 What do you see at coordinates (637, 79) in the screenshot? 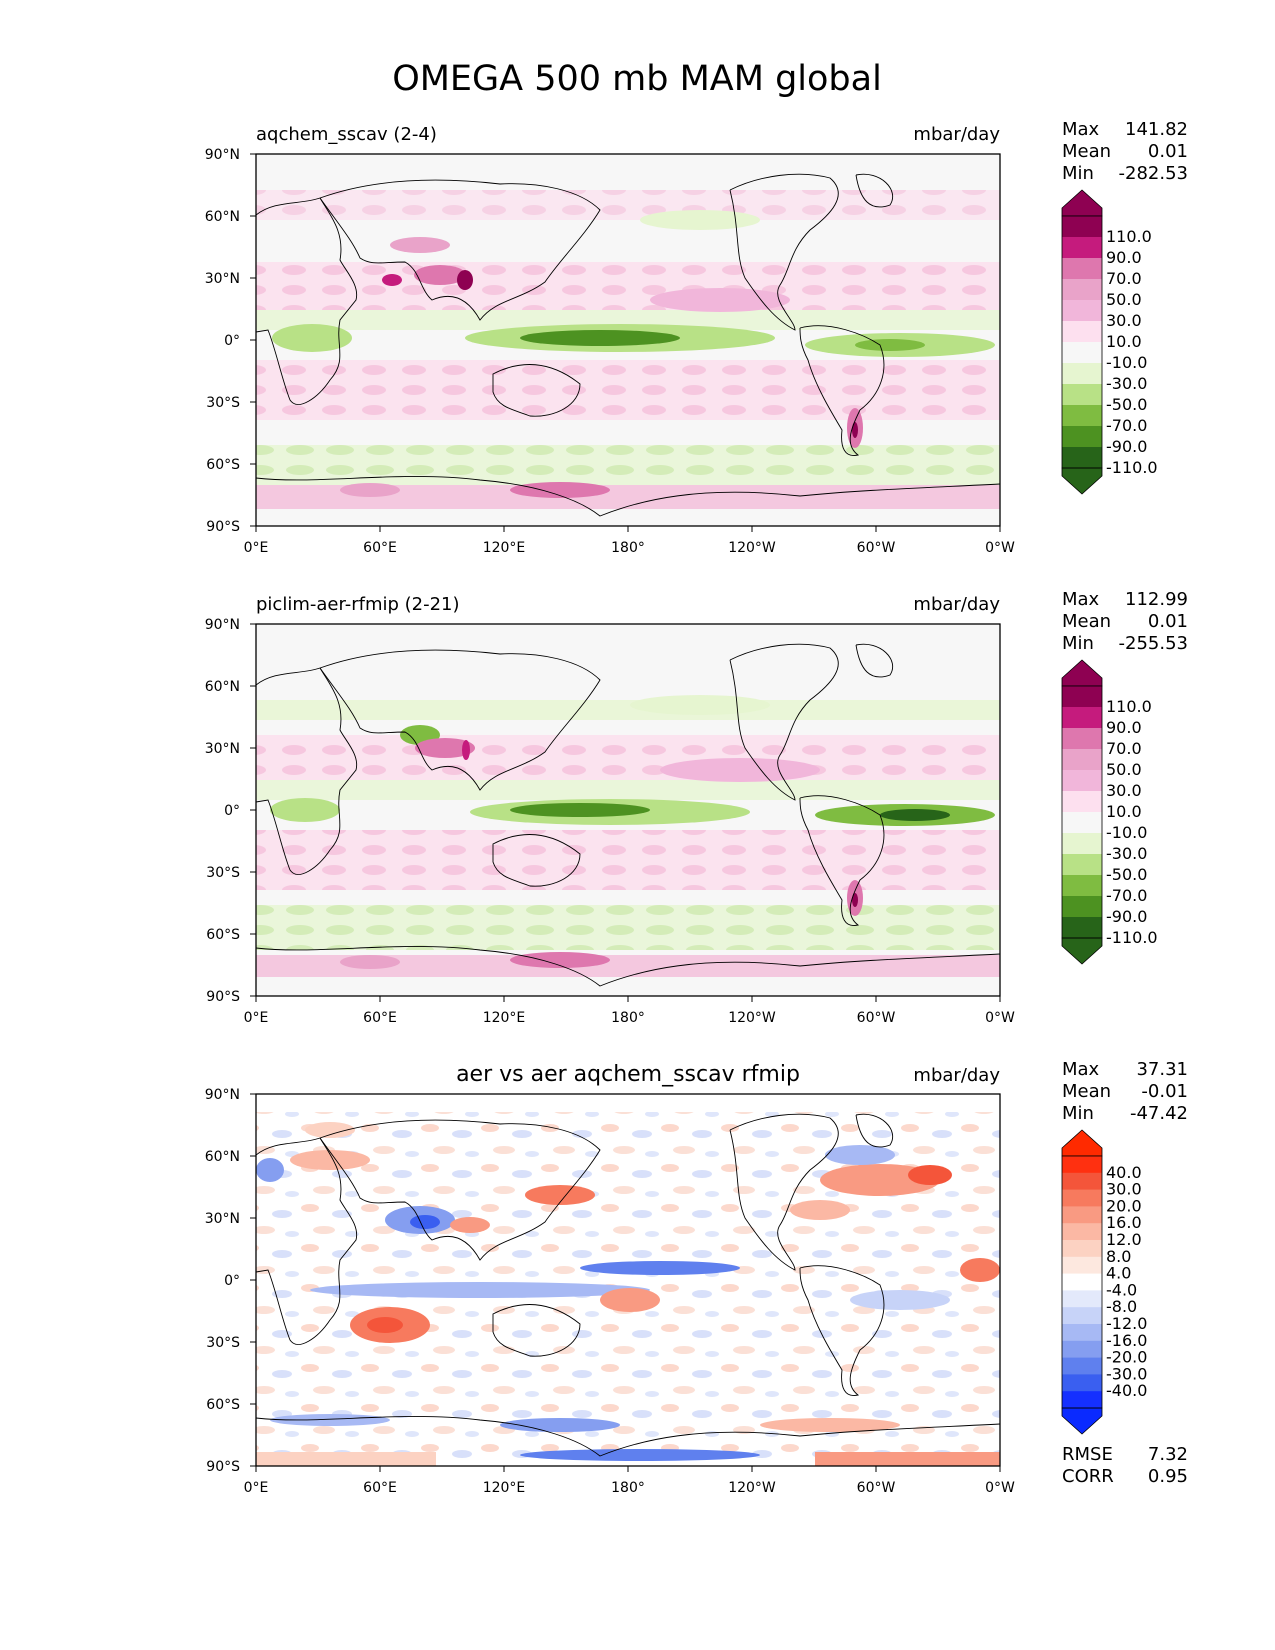
I see `figure-title: OMEGA 500 mb MAM global` at bounding box center [637, 79].